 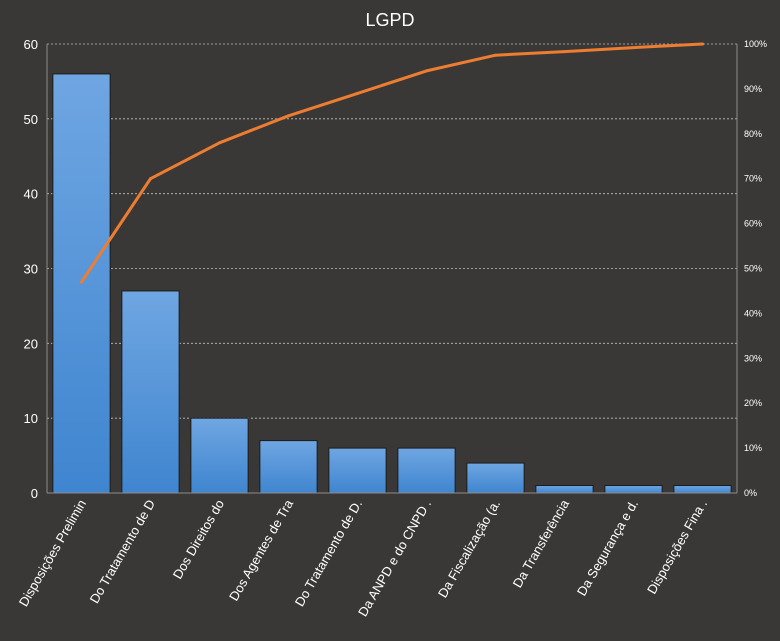 What do you see at coordinates (753, 403) in the screenshot?
I see `y2-tick-label: 20%` at bounding box center [753, 403].